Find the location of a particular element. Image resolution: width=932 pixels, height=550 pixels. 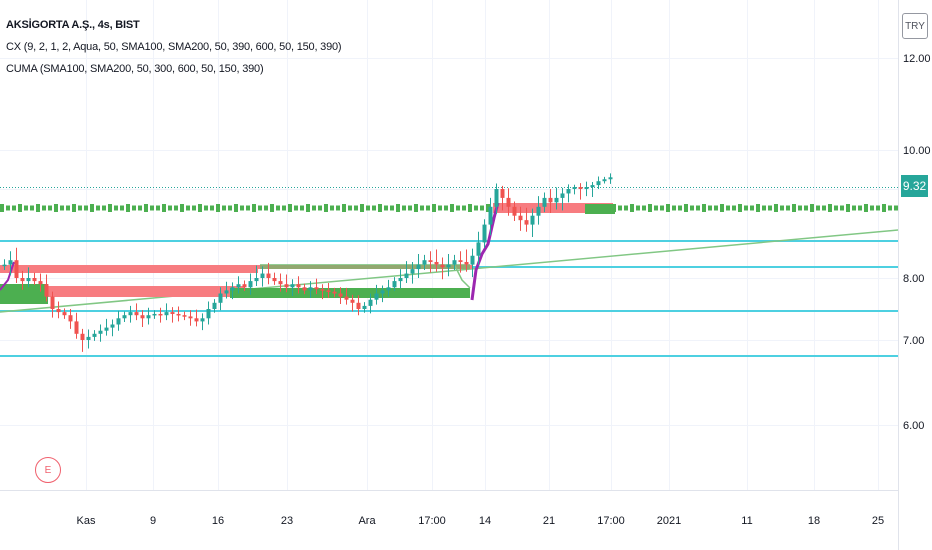

band-red-upper is located at coordinates (129, 269).